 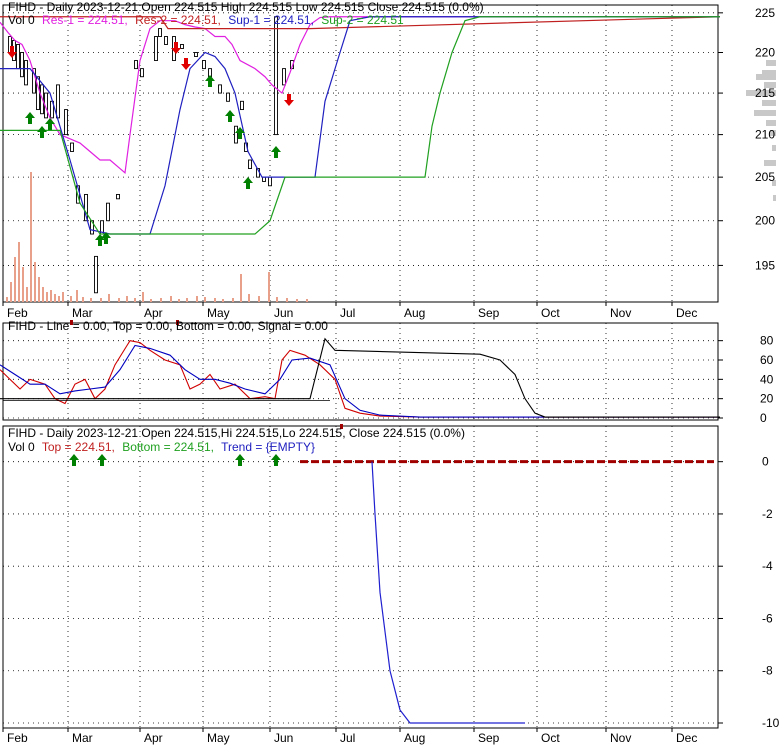 What do you see at coordinates (767, 566) in the screenshot?
I see `trend-y-tick-label: -4` at bounding box center [767, 566].